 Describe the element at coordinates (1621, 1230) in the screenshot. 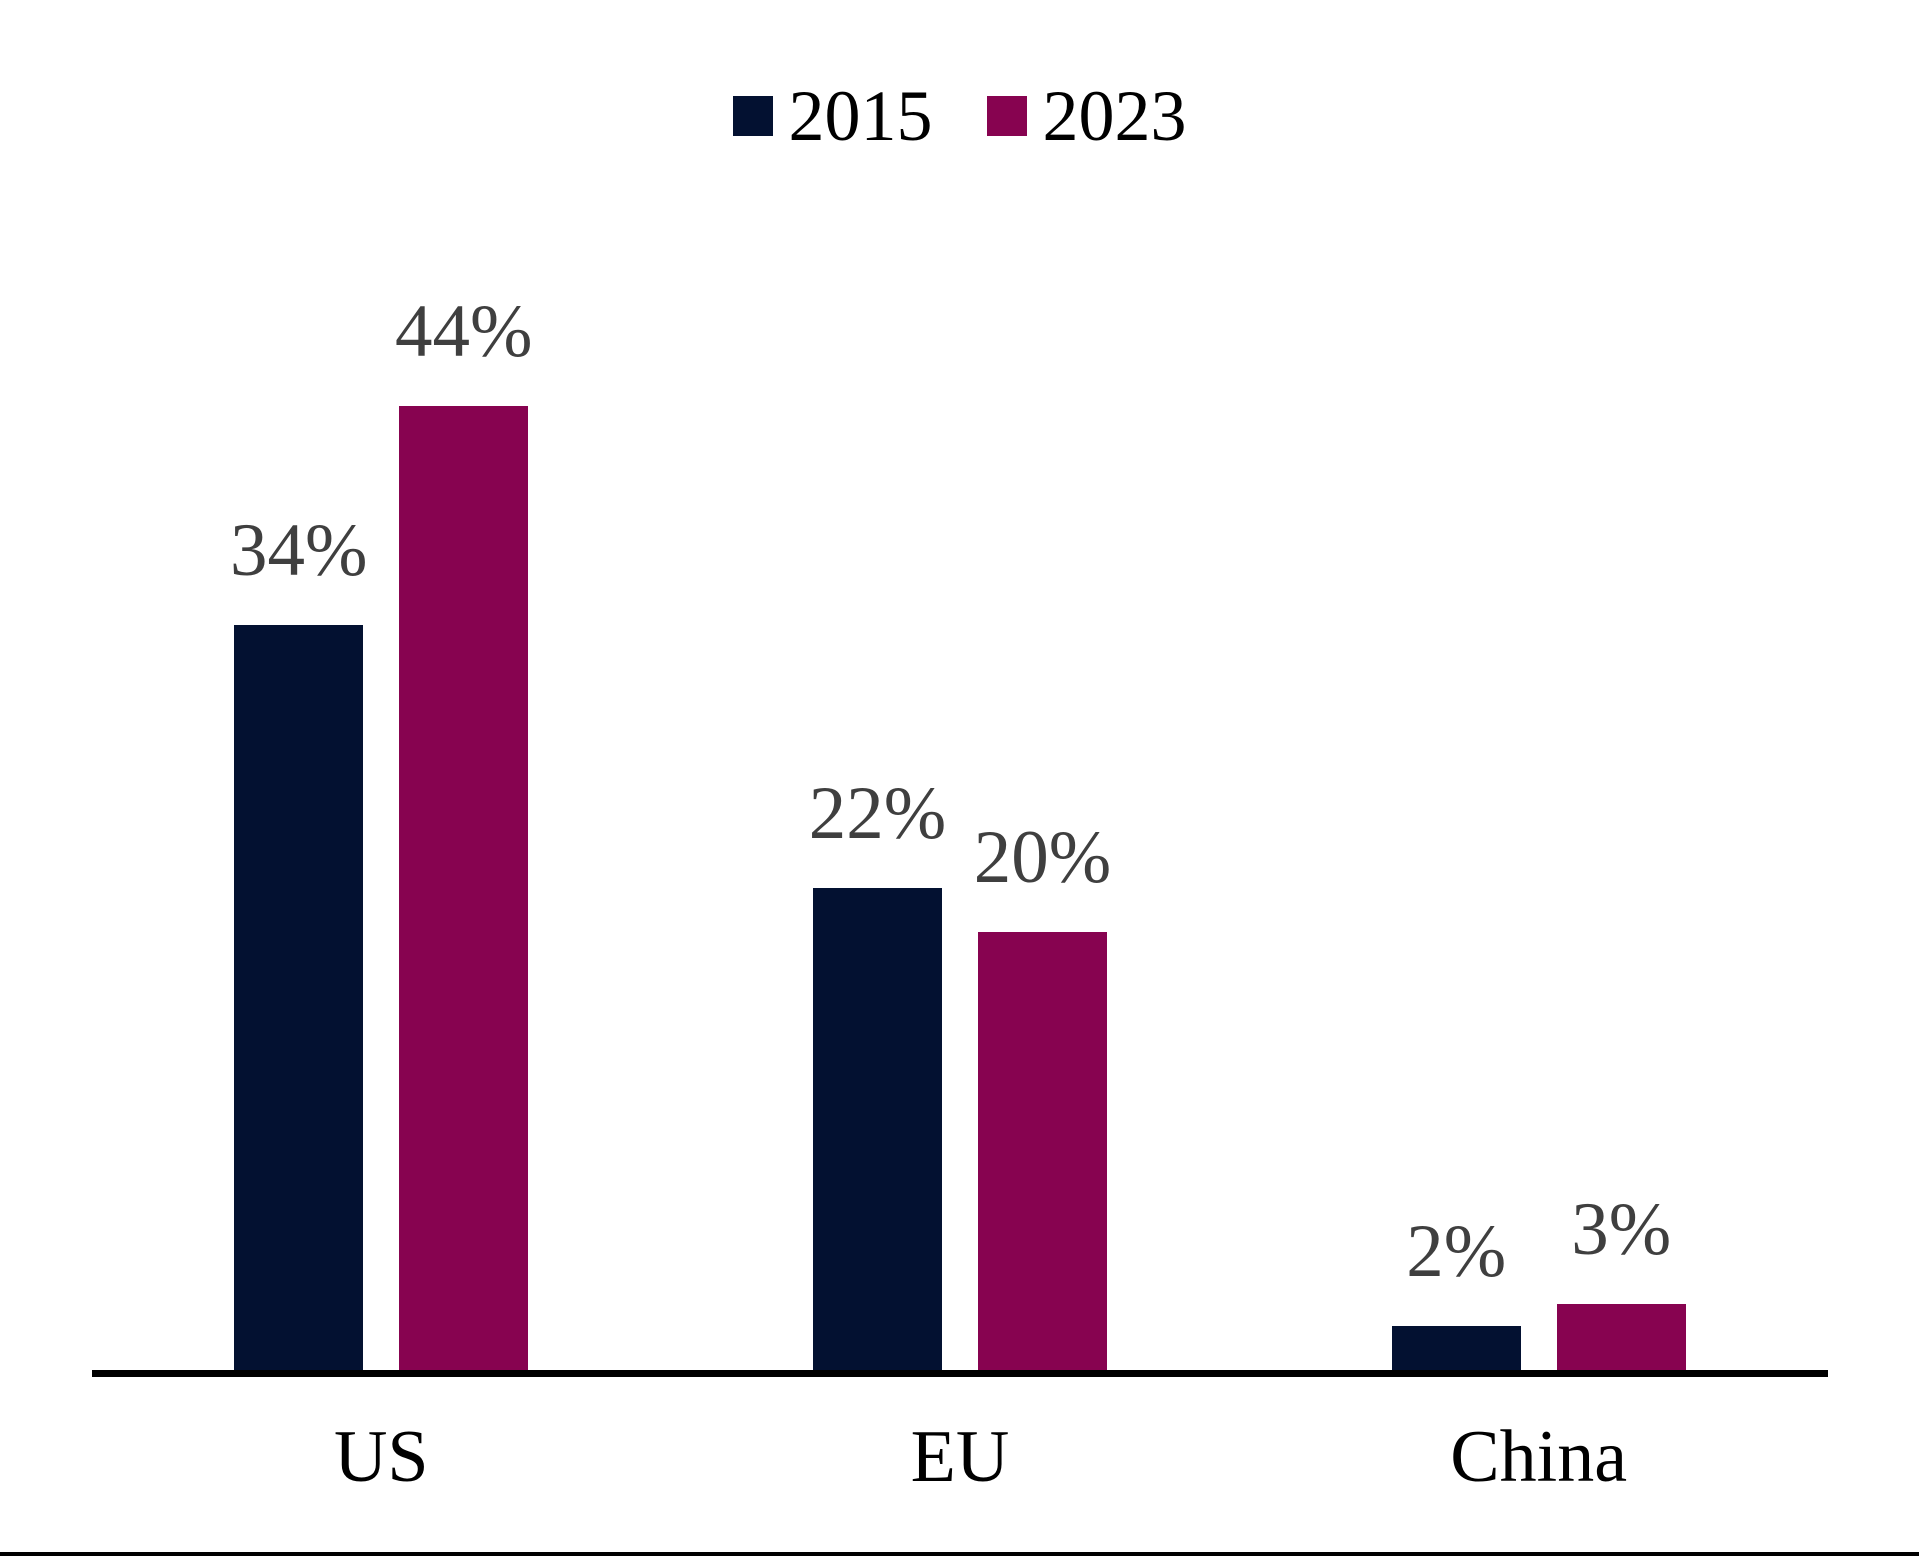

I see `value-label-china-2023: 3%` at that location.